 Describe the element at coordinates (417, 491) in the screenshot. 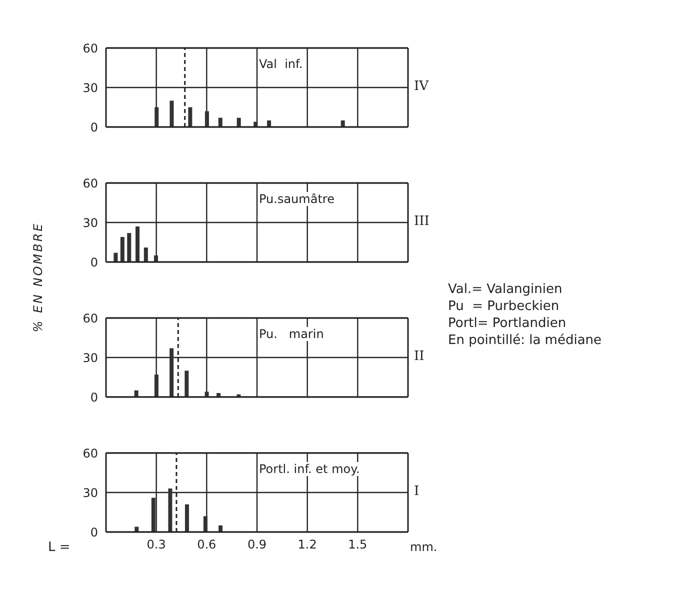

I see `text: I` at that location.